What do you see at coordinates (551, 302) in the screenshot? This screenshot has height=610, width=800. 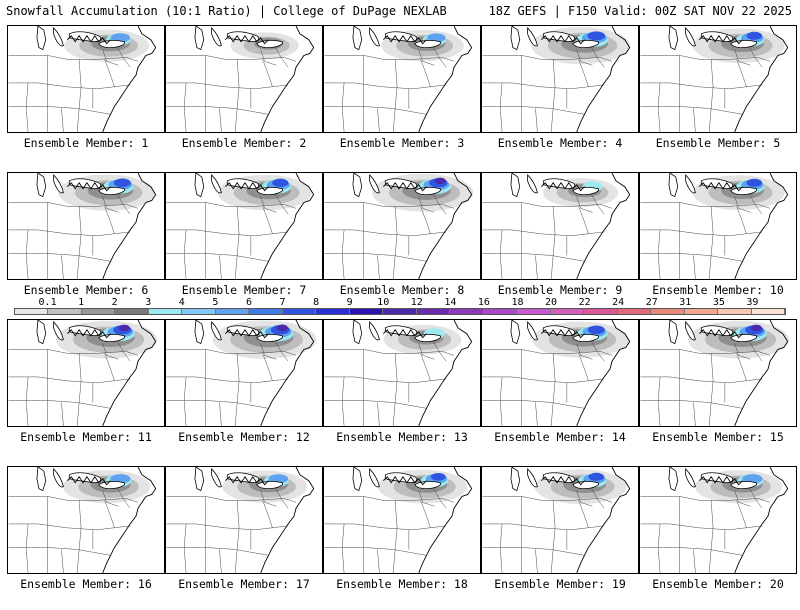 I see `legend-tick-label: 20` at bounding box center [551, 302].